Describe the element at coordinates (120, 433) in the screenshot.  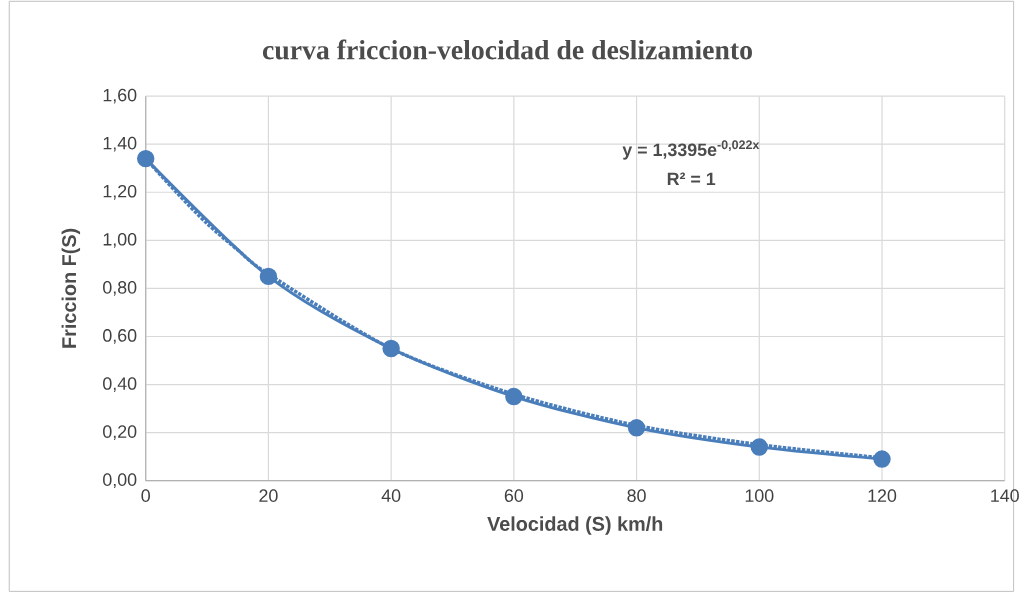
I see `y-tick-label: 0,20` at that location.